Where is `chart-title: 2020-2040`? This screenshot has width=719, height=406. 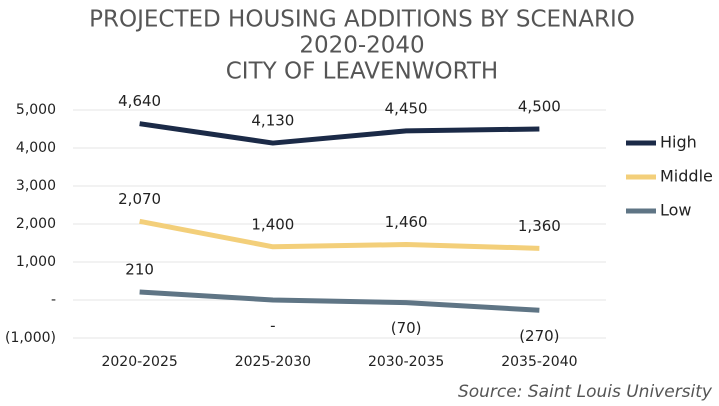
chart-title: 2020-2040 is located at coordinates (361, 46).